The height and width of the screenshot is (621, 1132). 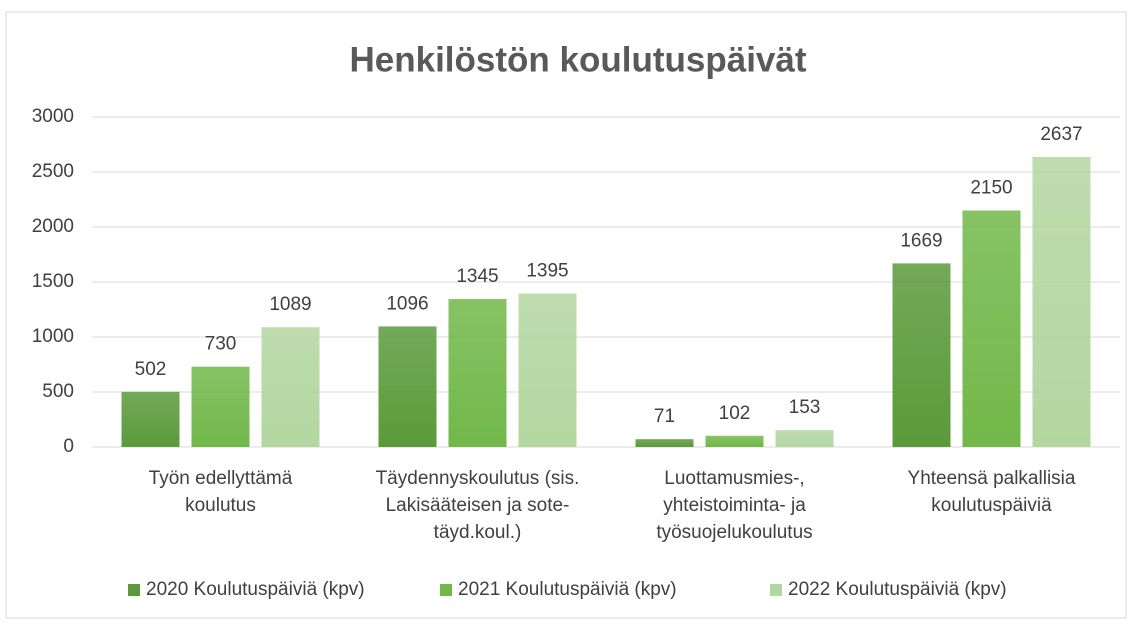 What do you see at coordinates (992, 492) in the screenshot?
I see `x-tick-label: Yhteensä palkallisia koulutuspäiviä` at bounding box center [992, 492].